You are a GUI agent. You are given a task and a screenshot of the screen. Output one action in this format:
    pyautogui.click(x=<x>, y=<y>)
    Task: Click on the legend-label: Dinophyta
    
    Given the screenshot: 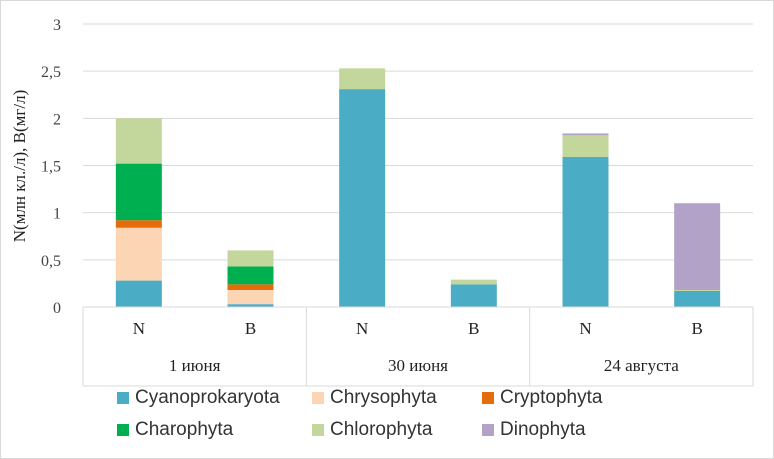 What is the action you would take?
    pyautogui.click(x=543, y=429)
    